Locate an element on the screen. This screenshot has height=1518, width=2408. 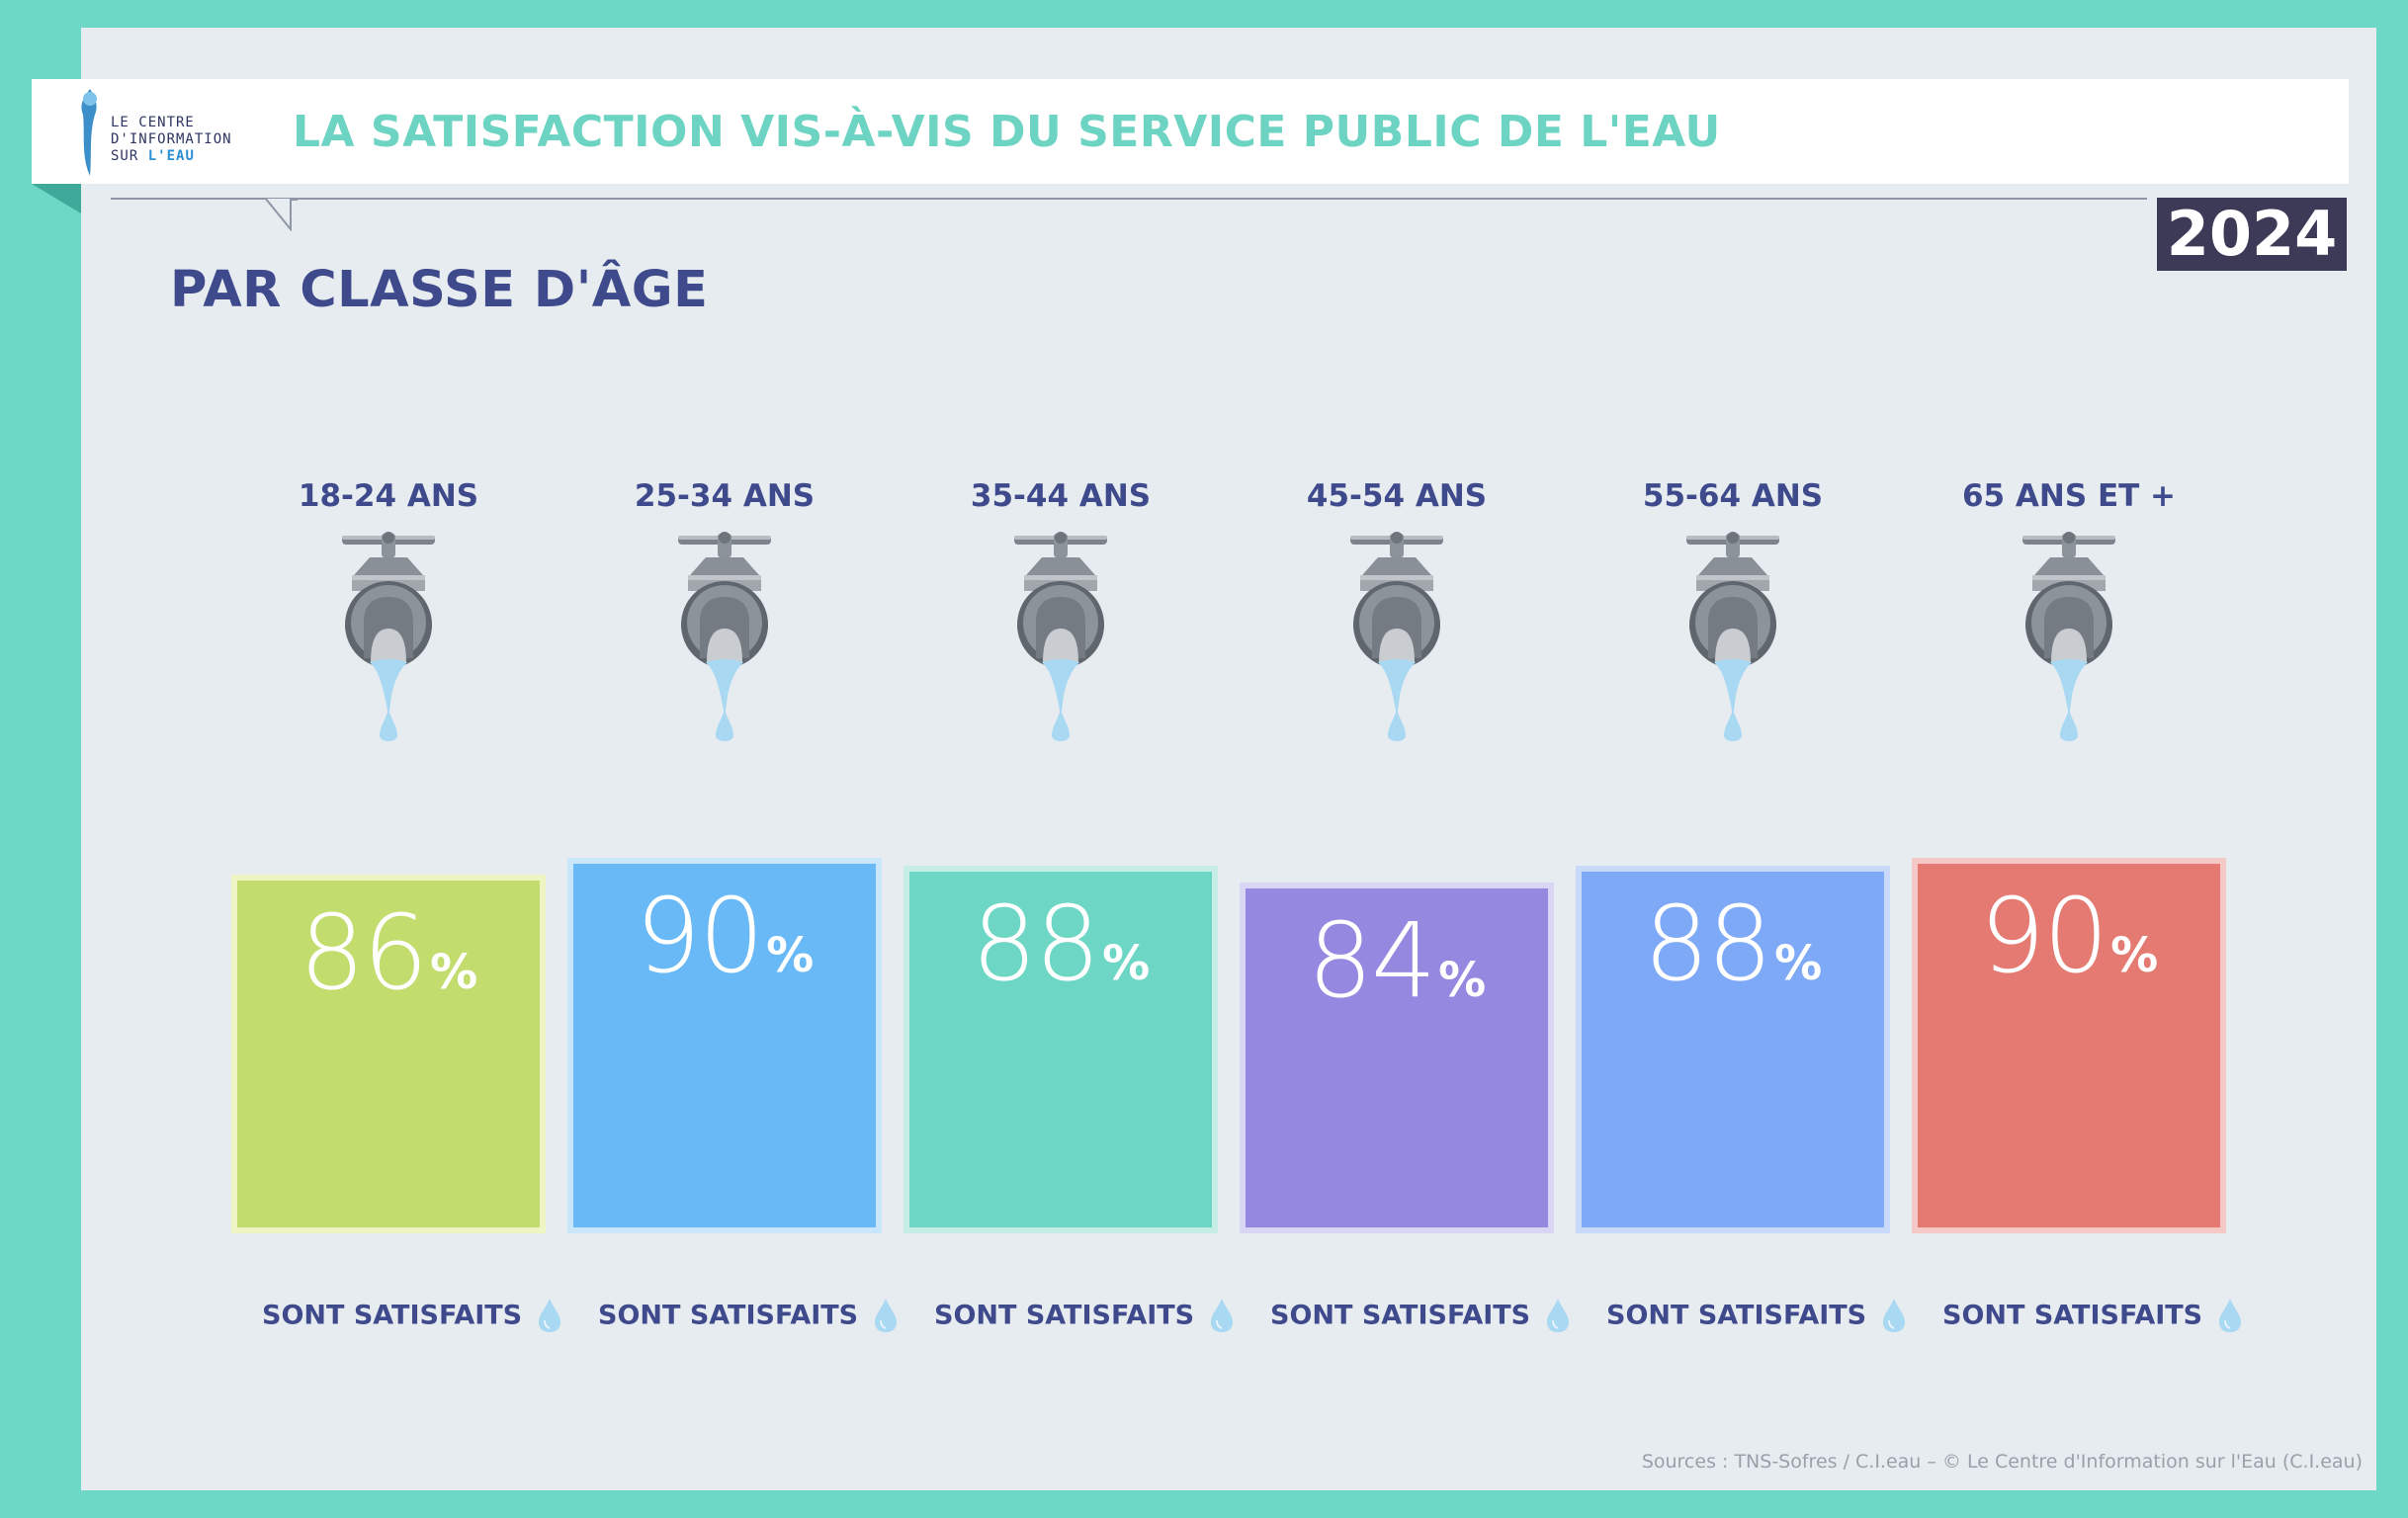
logo: LE CENTRE D'INFORMATION SUR L'EAU is located at coordinates (176, 132).